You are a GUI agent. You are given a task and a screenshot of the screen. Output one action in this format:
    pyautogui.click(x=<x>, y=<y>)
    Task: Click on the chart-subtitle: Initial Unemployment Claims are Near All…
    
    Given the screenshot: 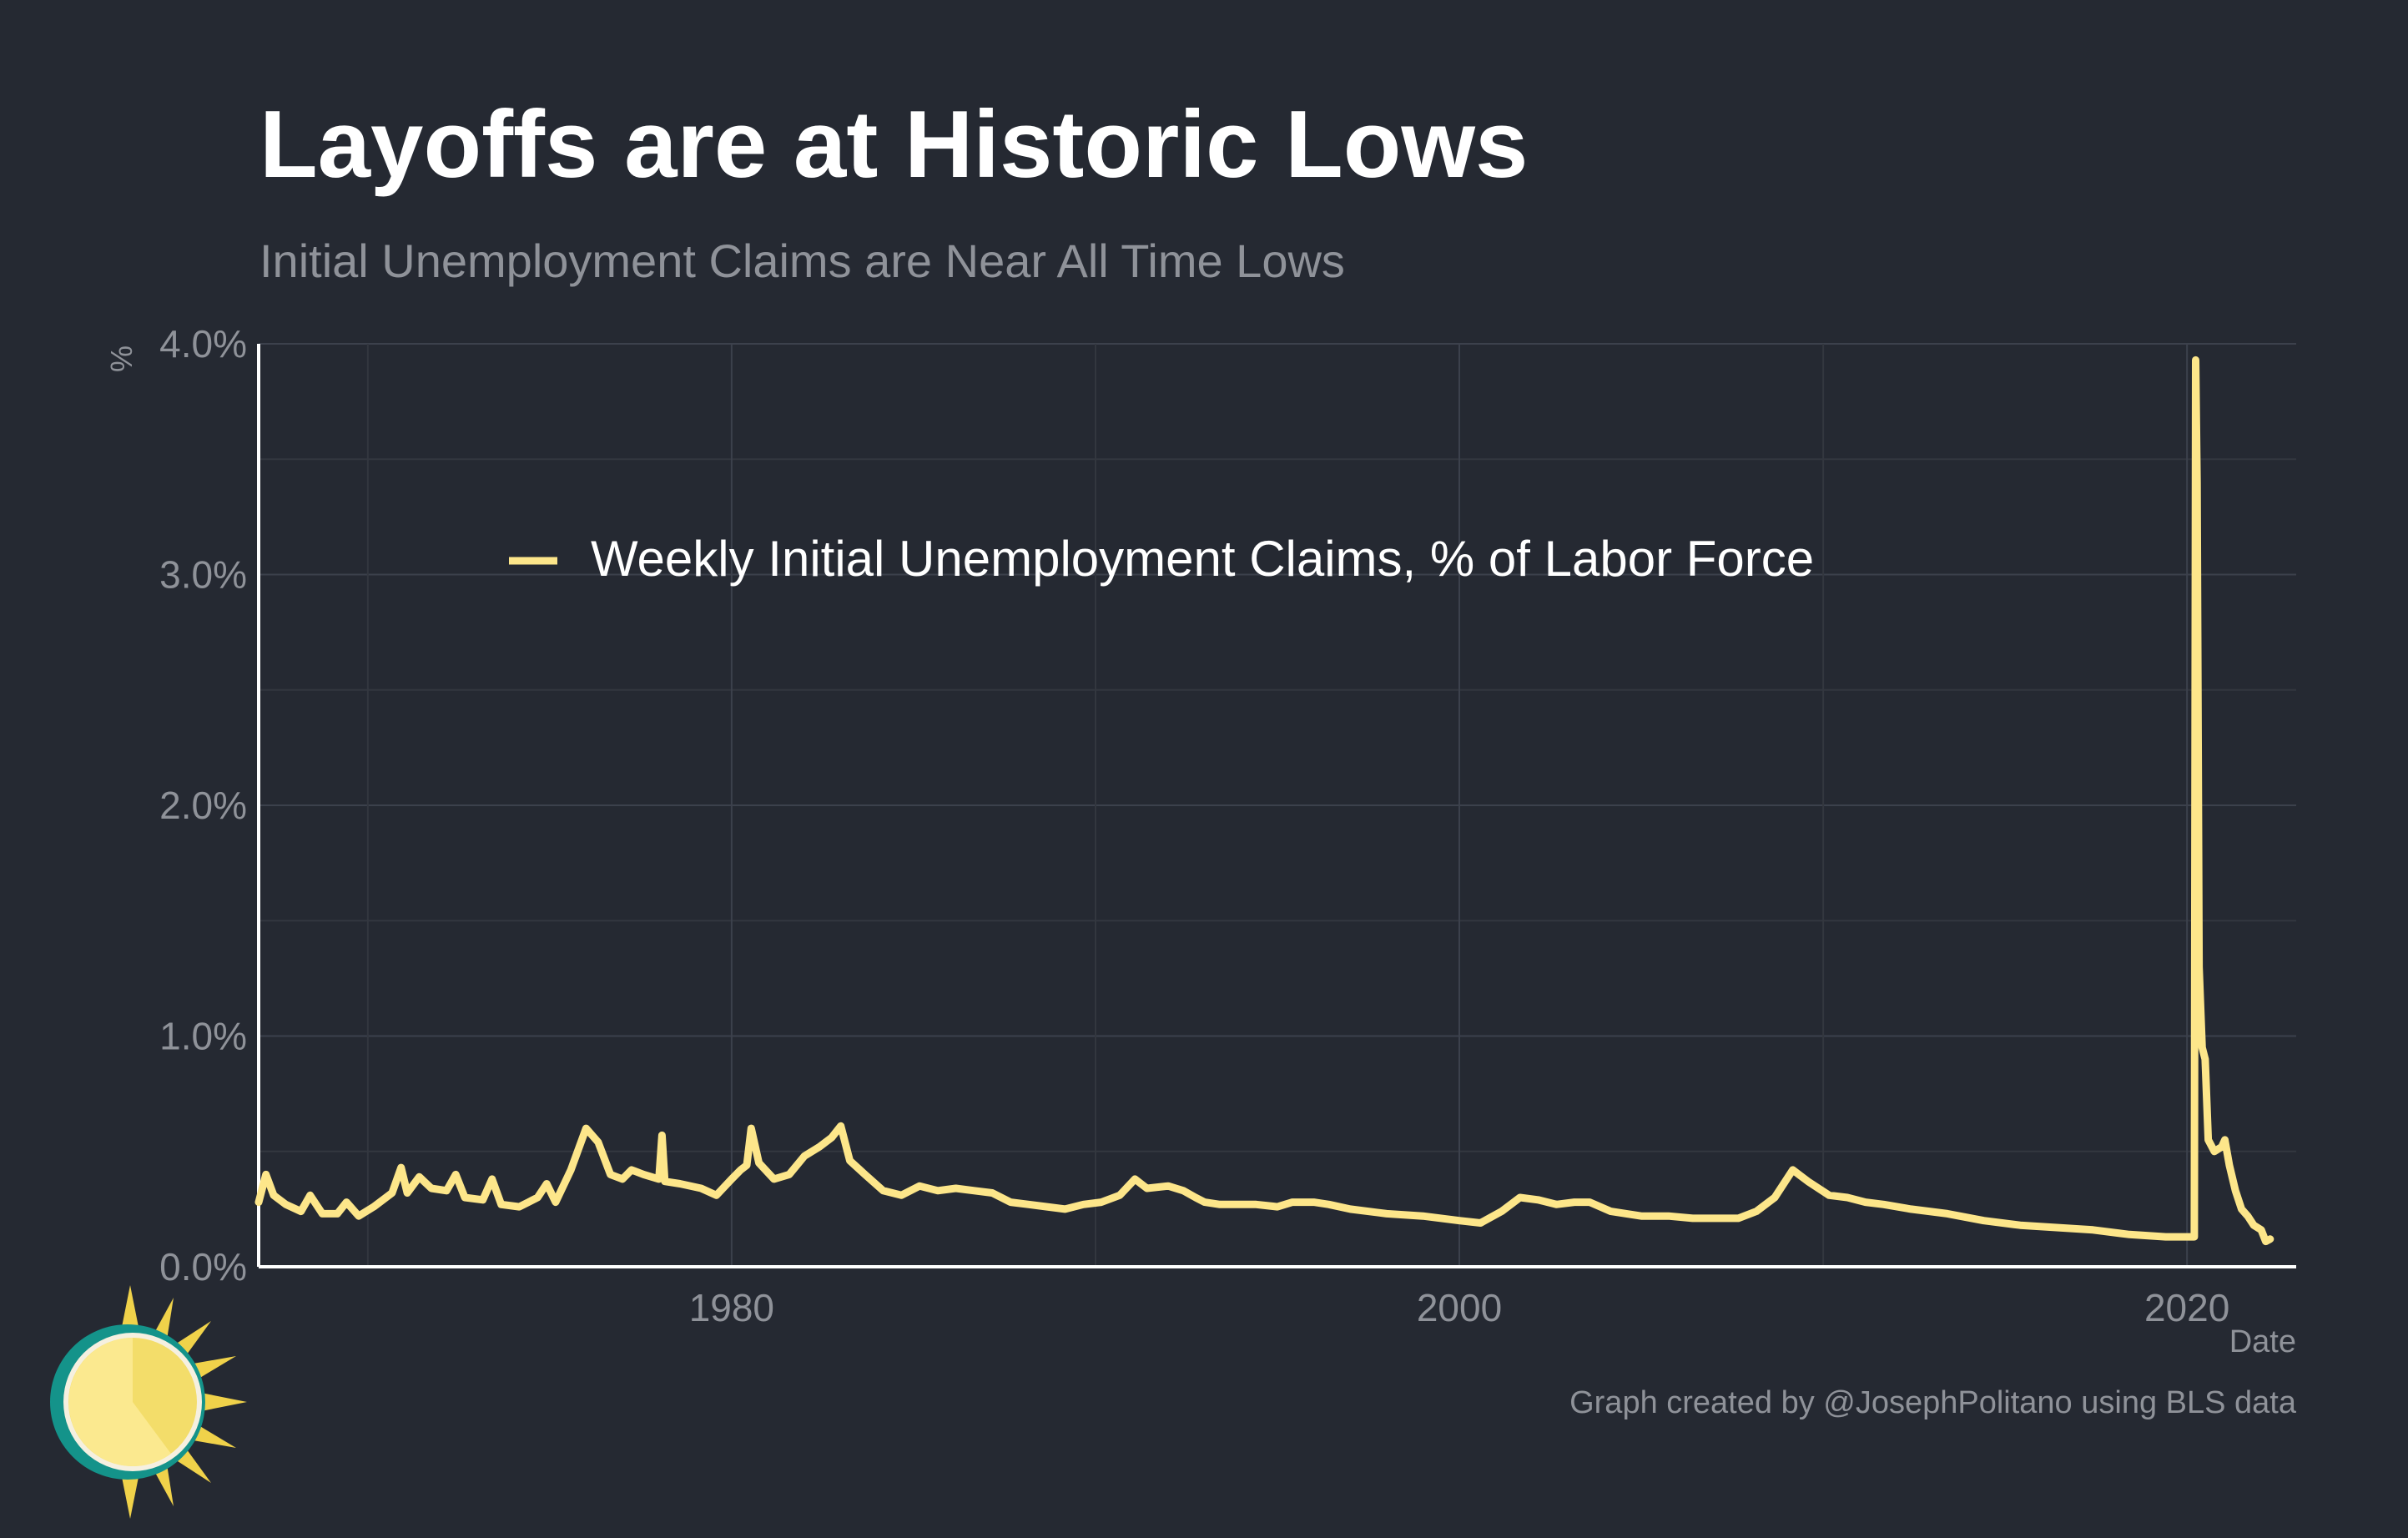 What is the action you would take?
    pyautogui.click(x=802, y=260)
    